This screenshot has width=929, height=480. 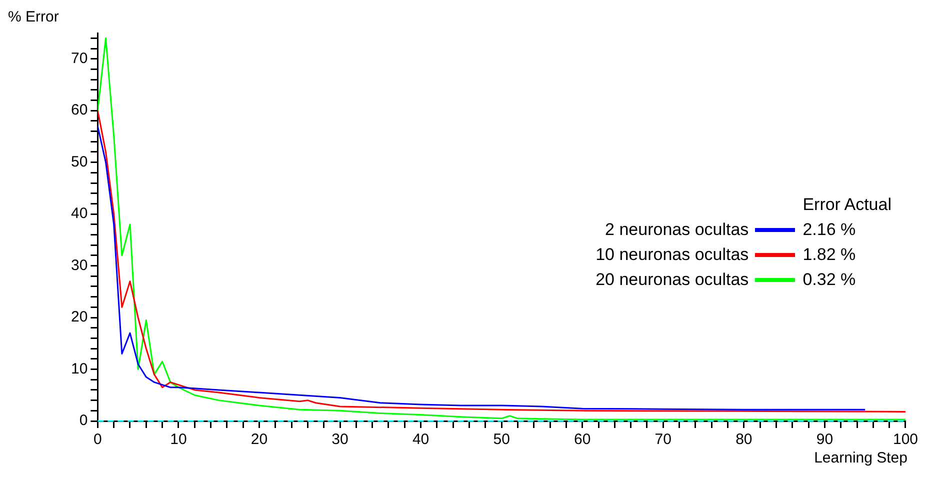 I want to click on y-tick-label: 0, so click(x=83, y=421).